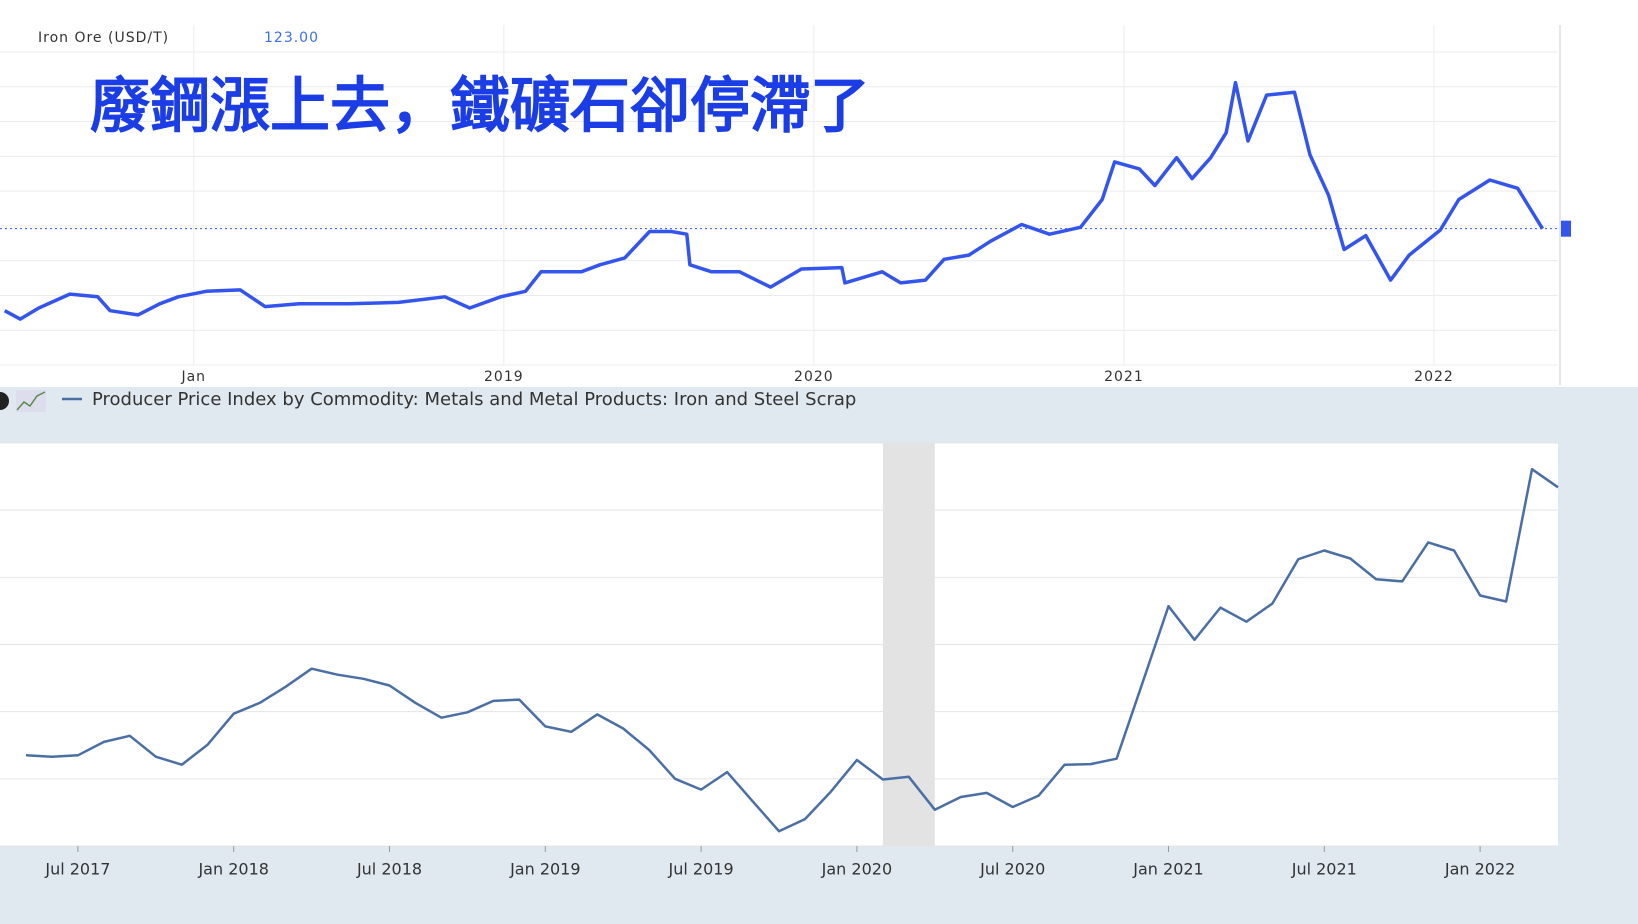 This screenshot has width=1638, height=924. Describe the element at coordinates (77, 869) in the screenshot. I see `x-tick-label: Jul 2017` at that location.